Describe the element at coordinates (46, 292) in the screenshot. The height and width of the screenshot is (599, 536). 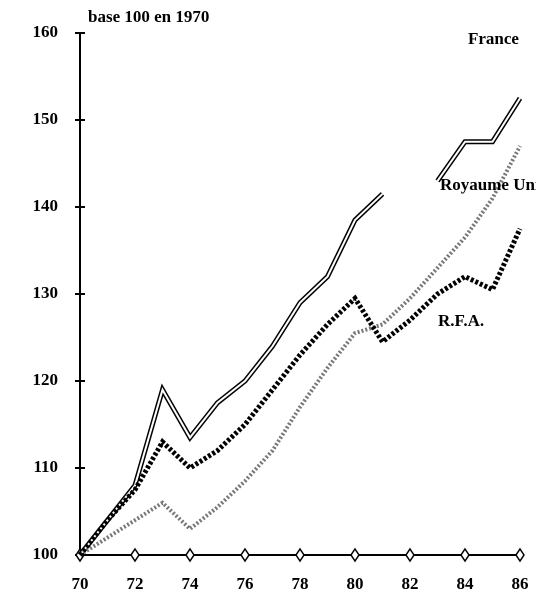
I see `y-tick-label: 130` at that location.